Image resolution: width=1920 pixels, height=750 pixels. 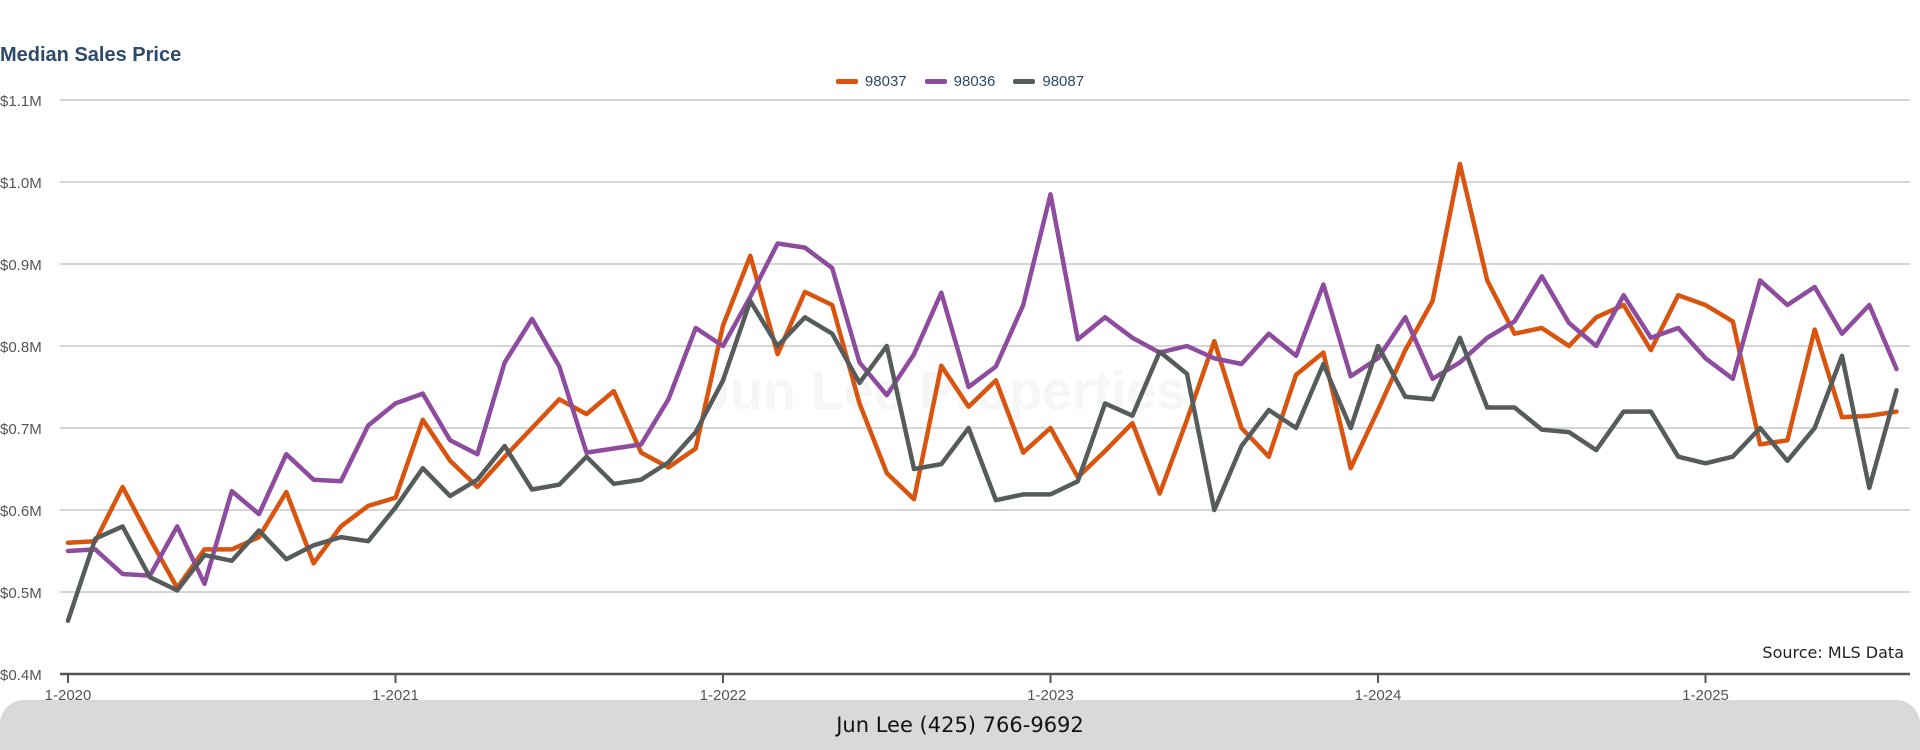 I want to click on y-tick-label: $1.0M, so click(x=21, y=183).